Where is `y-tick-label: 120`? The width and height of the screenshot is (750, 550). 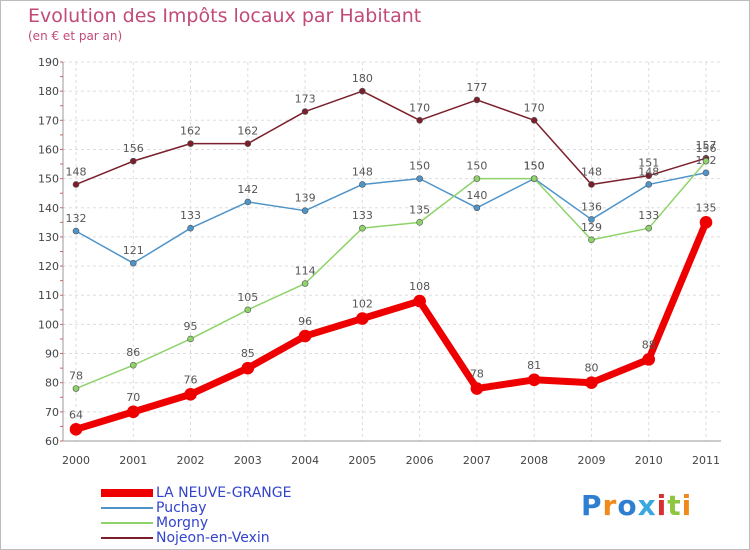 y-tick-label: 120 is located at coordinates (48, 266).